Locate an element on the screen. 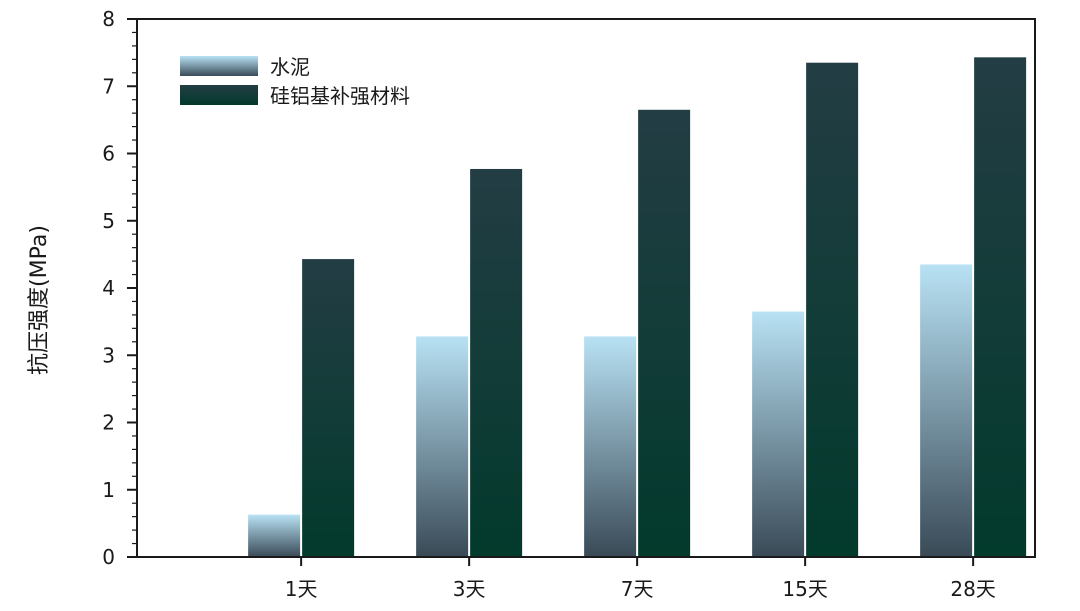 This screenshot has height=611, width=1080. y-tick-label: 3 is located at coordinates (108, 355).